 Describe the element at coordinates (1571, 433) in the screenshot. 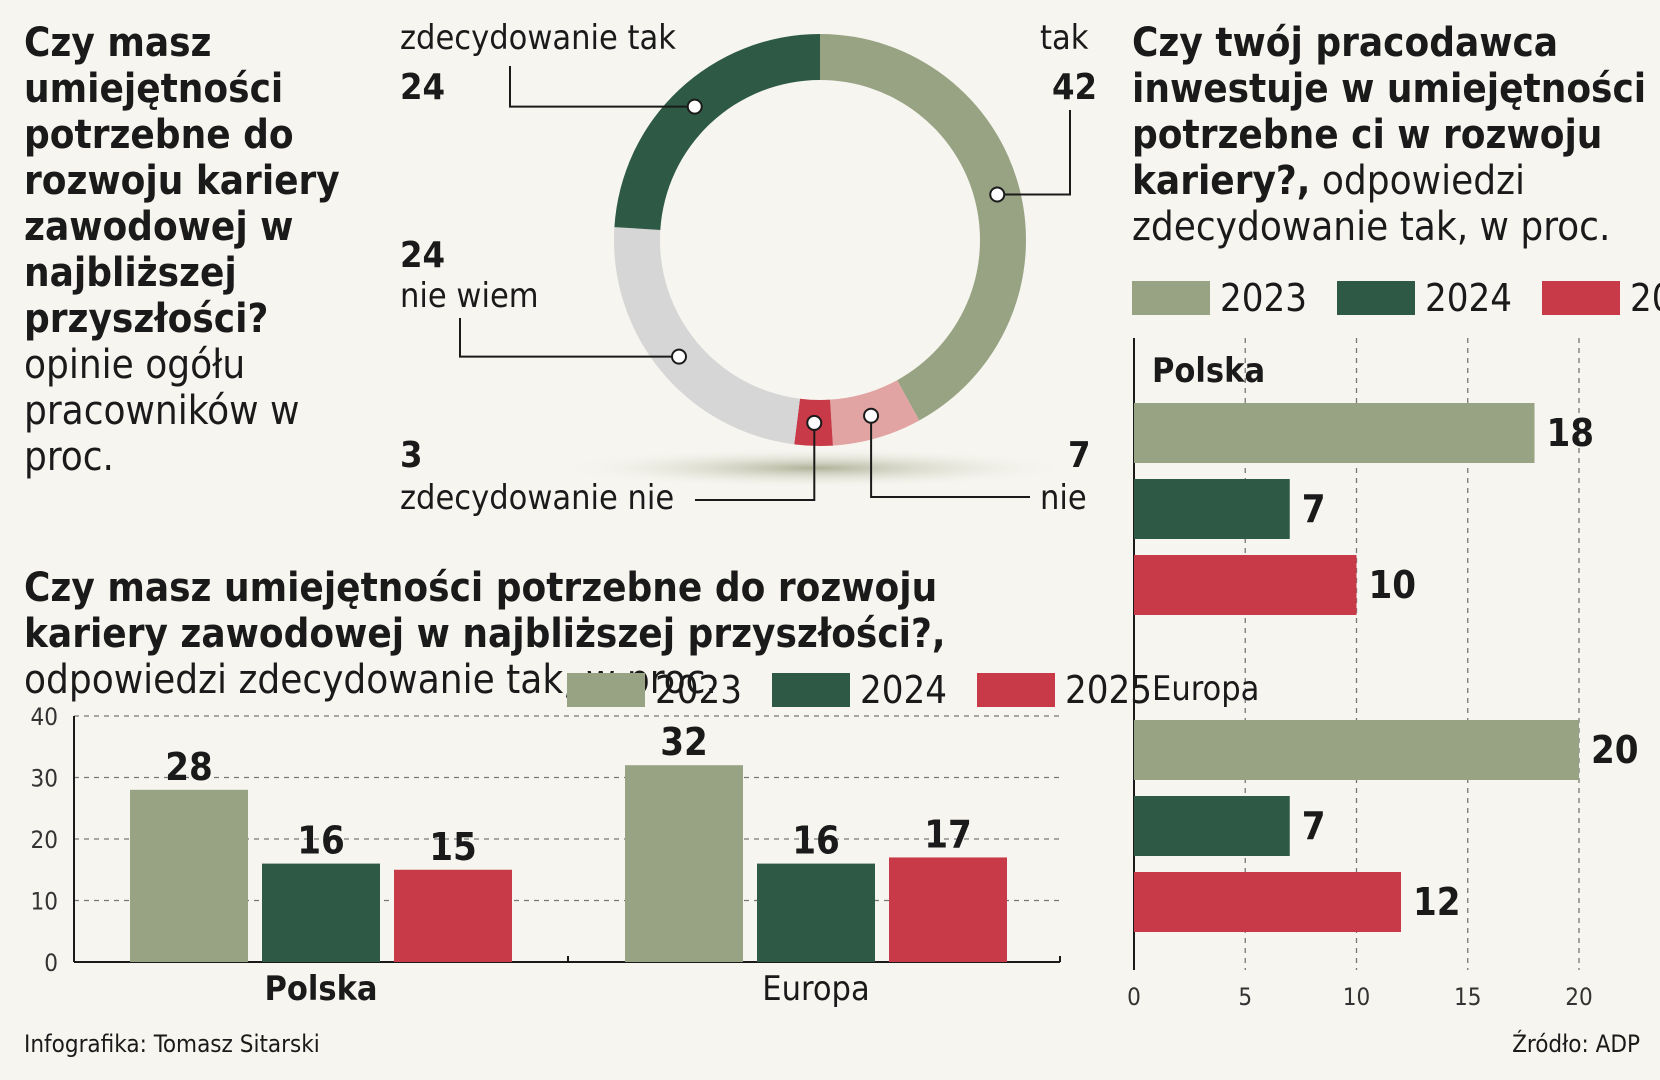

I see `hbar-value-label: 18` at that location.